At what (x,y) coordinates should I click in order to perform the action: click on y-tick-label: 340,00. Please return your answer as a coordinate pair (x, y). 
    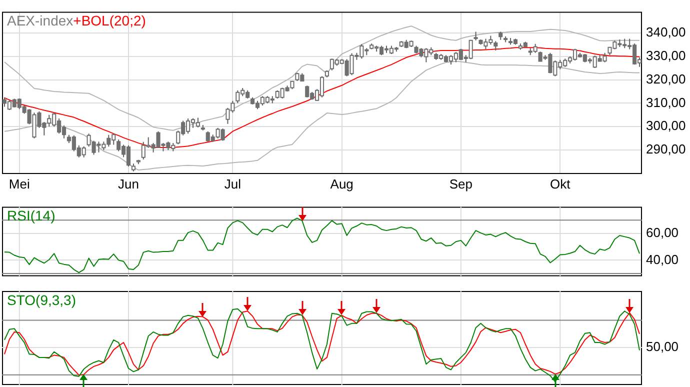
    Looking at the image, I should click on (666, 32).